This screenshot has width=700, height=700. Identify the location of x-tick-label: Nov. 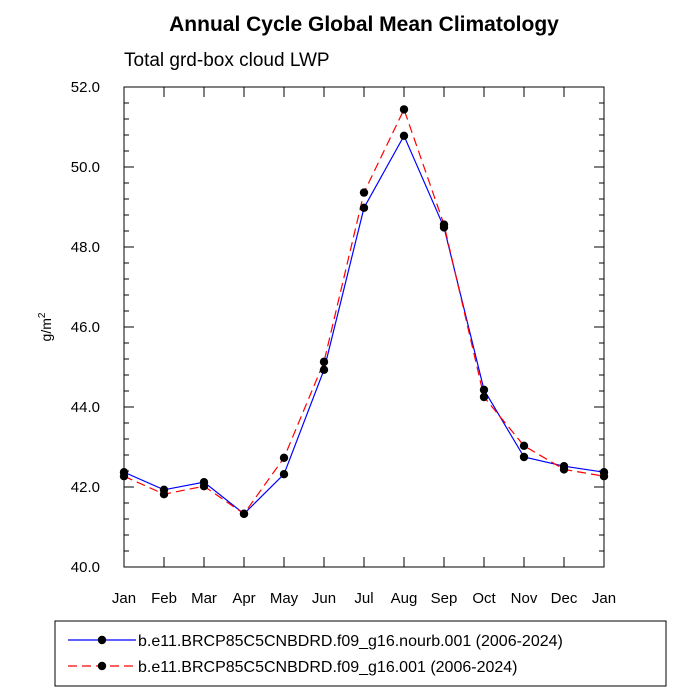
(524, 598).